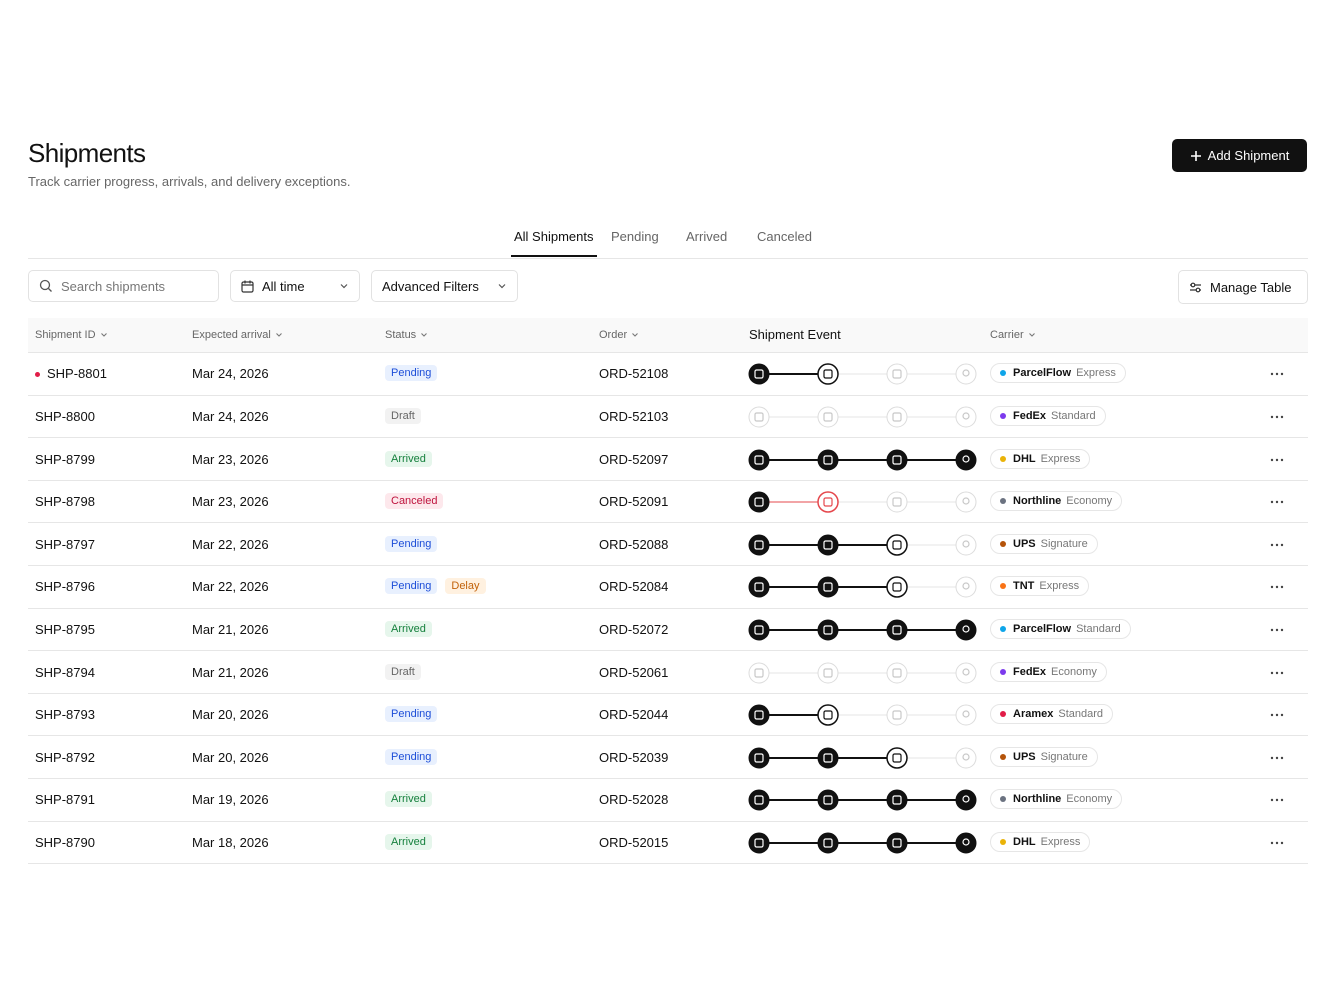 This screenshot has height=1002, width=1336. Describe the element at coordinates (784, 236) in the screenshot. I see `tab: Canceled` at that location.